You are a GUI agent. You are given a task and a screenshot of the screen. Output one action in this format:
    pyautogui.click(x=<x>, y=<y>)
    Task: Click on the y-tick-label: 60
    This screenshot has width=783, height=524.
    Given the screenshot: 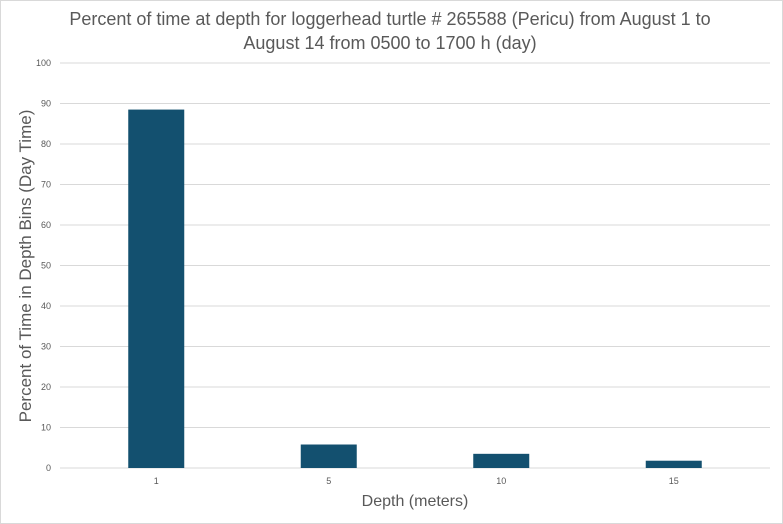 What is the action you would take?
    pyautogui.click(x=46, y=225)
    